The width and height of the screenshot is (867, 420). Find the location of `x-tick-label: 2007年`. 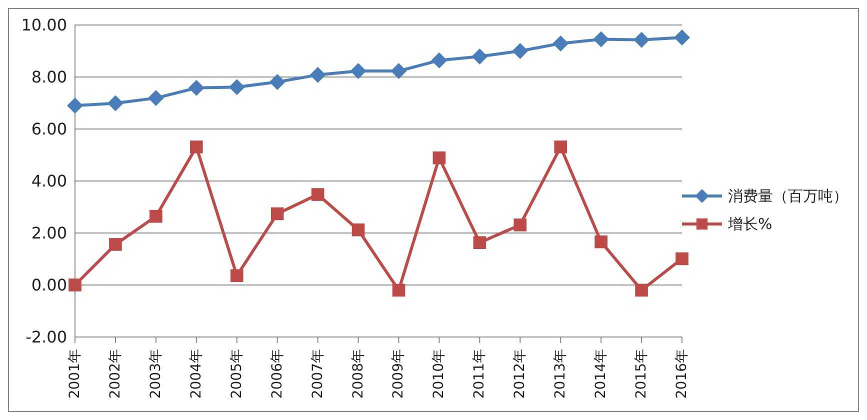

x-tick-label: 2007年 is located at coordinates (318, 374).